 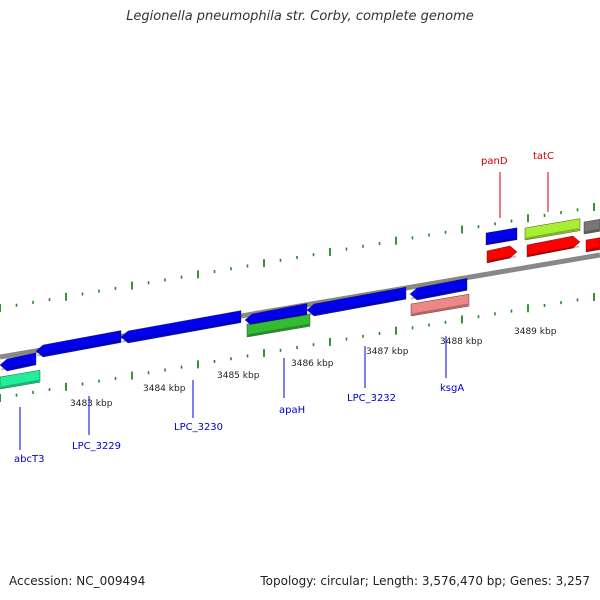 I want to click on gene-label: abcT3, so click(x=29, y=459).